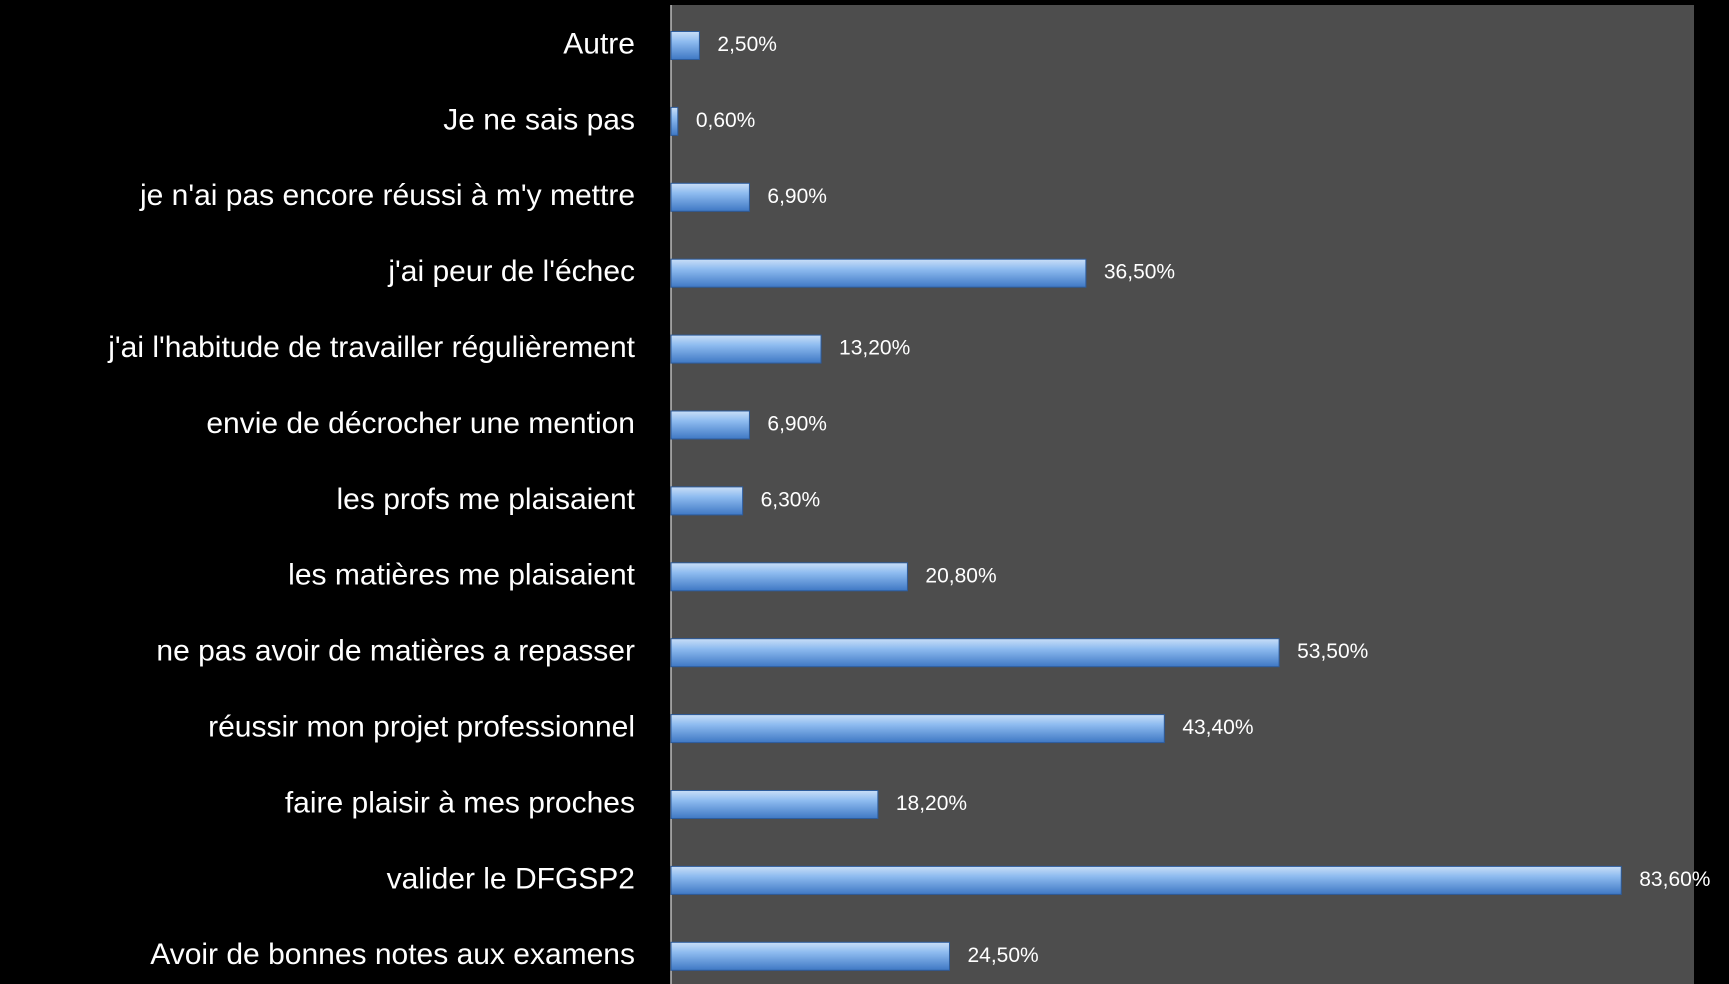 The height and width of the screenshot is (984, 1729). Describe the element at coordinates (420, 423) in the screenshot. I see `category-label: envie de décrocher une mention` at that location.